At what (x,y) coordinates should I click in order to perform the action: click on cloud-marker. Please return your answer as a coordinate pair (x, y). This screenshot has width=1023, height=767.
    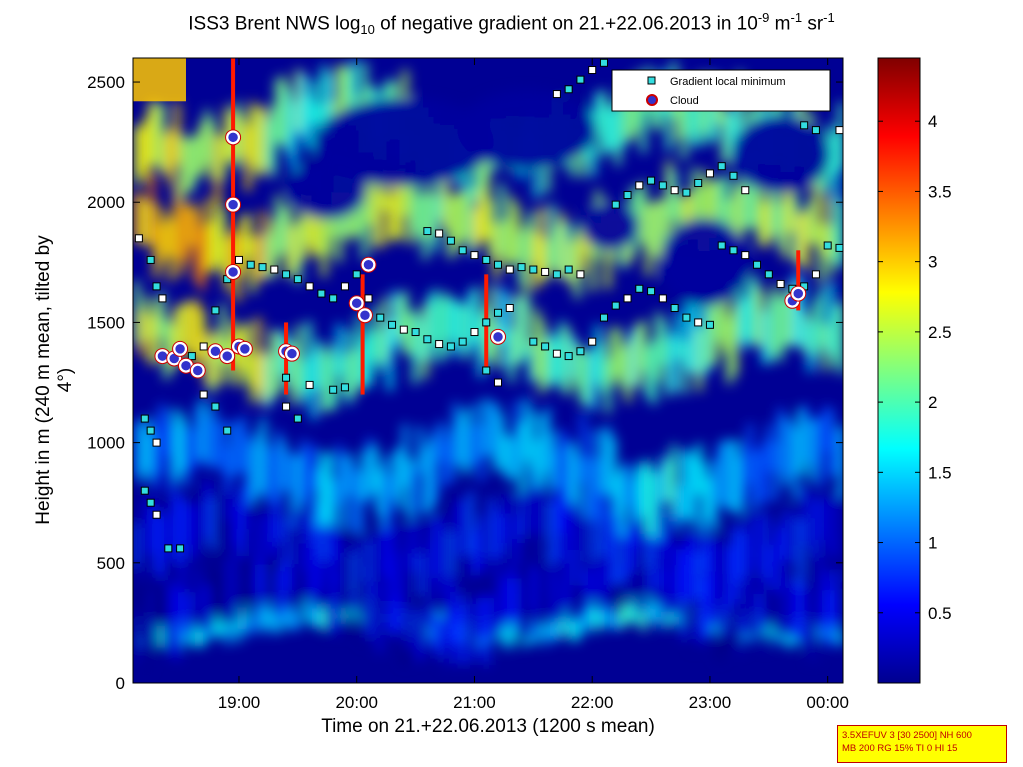
    Looking at the image, I should click on (498, 337).